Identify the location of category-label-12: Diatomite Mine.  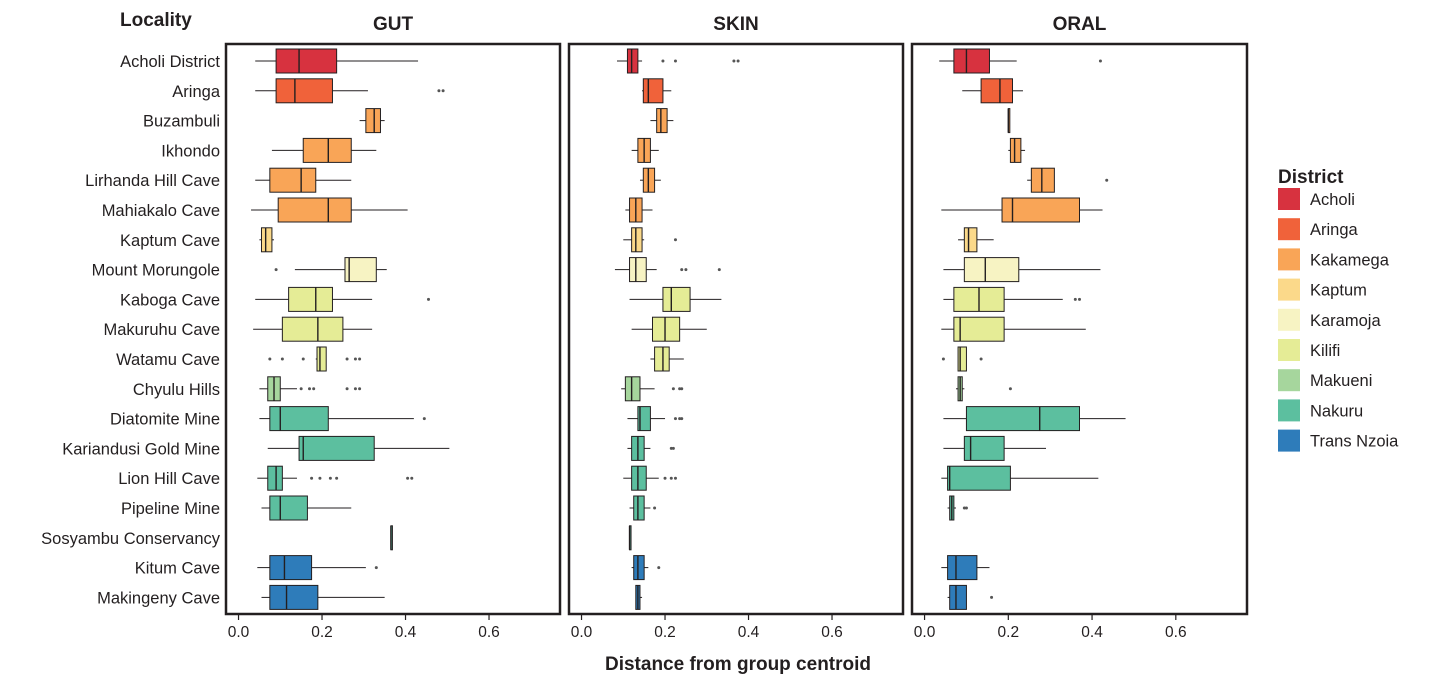
(165, 420).